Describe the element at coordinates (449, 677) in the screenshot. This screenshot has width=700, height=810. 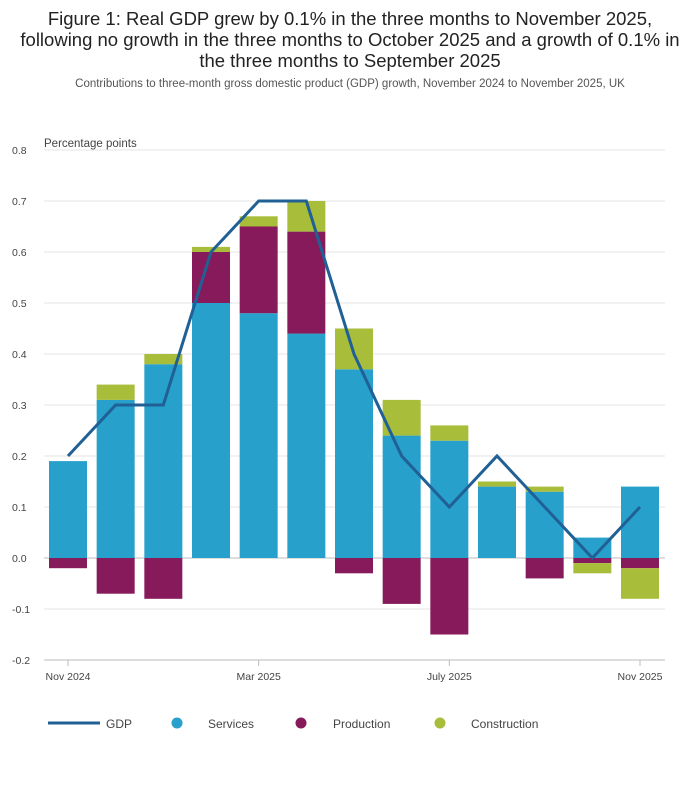
I see `x-tick-label: July 2025` at that location.